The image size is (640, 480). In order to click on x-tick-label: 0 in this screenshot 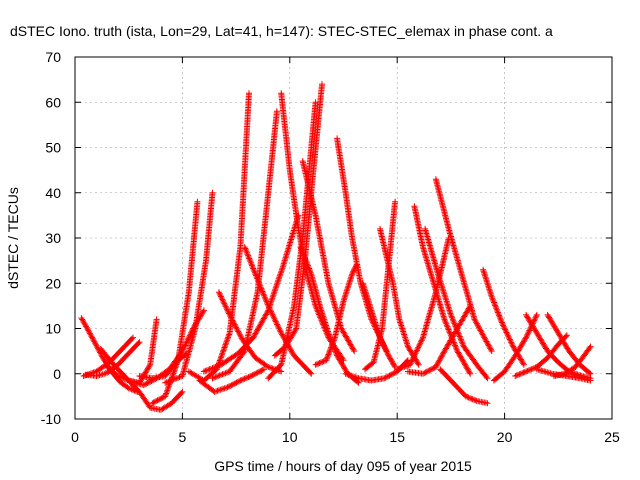, I will do `click(75, 437)`.